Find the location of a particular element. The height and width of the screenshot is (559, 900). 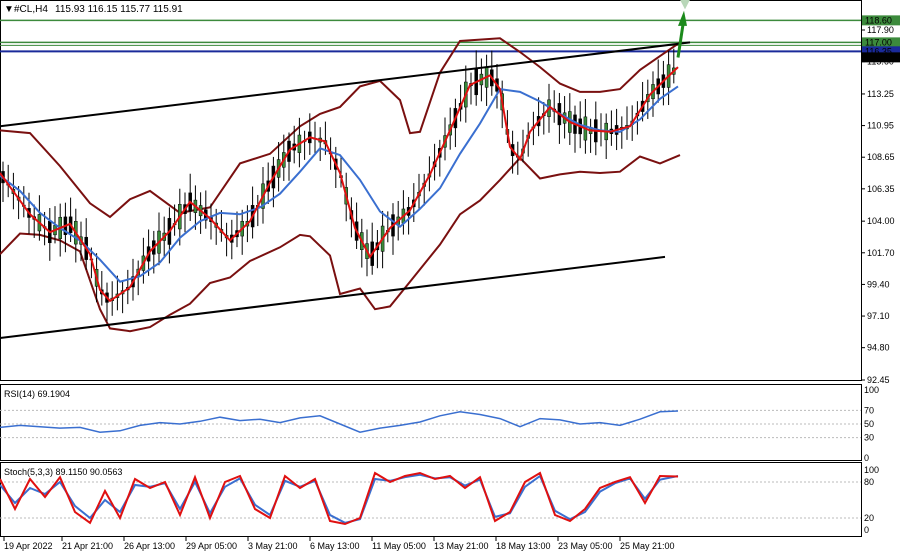

price-tick-label: 106.35 is located at coordinates (881, 189).